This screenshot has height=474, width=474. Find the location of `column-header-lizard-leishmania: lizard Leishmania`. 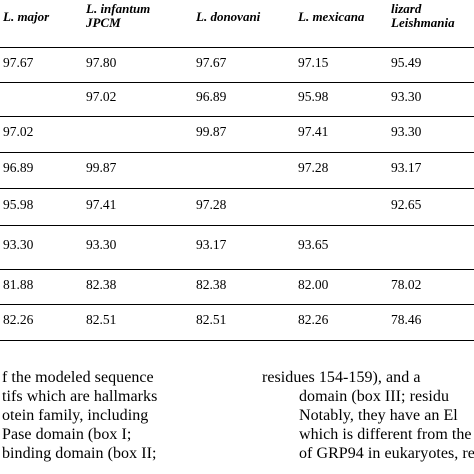

column-header-lizard-leishmania: lizard Leishmania is located at coordinates (423, 16).